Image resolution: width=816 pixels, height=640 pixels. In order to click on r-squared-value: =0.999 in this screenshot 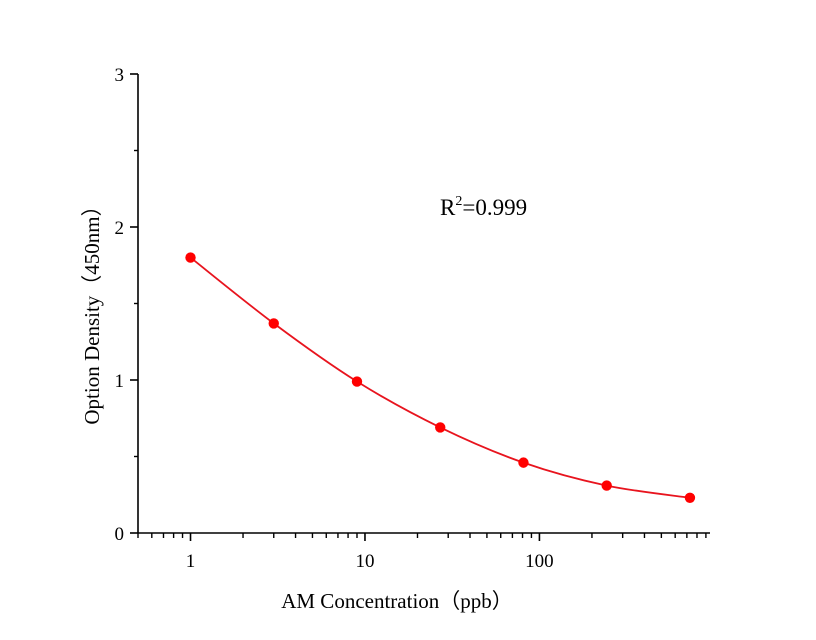, I will do `click(494, 207)`.